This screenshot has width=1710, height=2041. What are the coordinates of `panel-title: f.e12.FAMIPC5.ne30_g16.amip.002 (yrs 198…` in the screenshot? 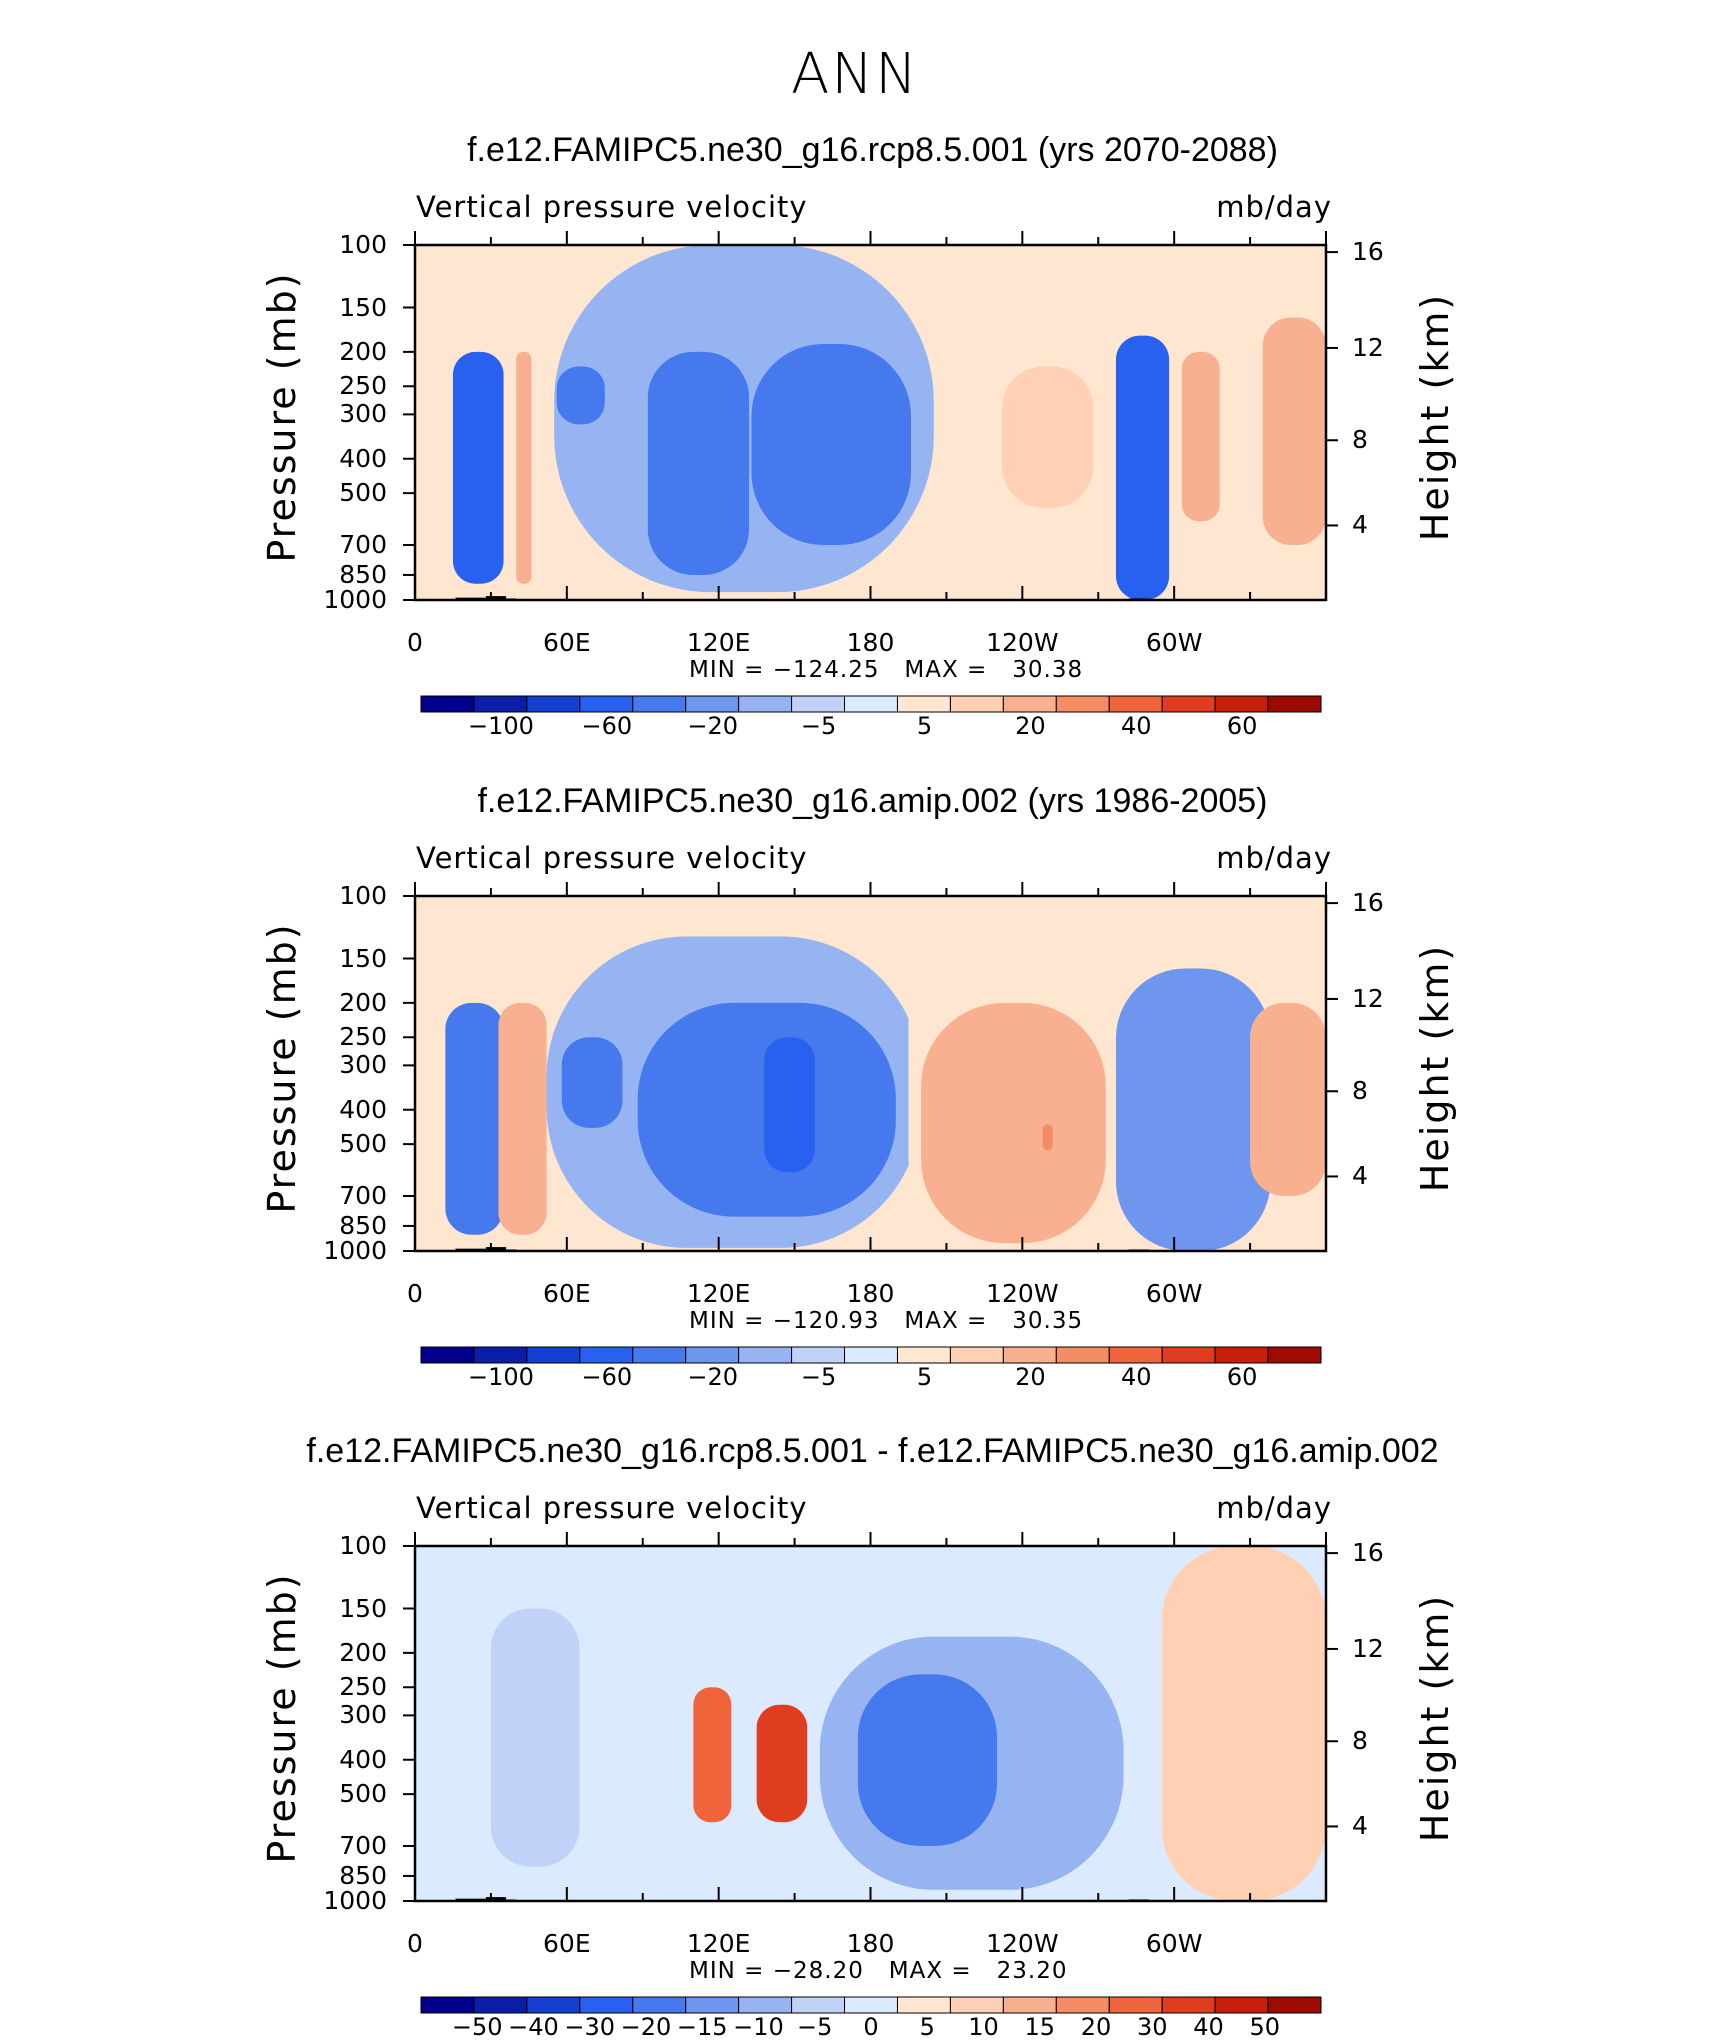 It's located at (855, 801).